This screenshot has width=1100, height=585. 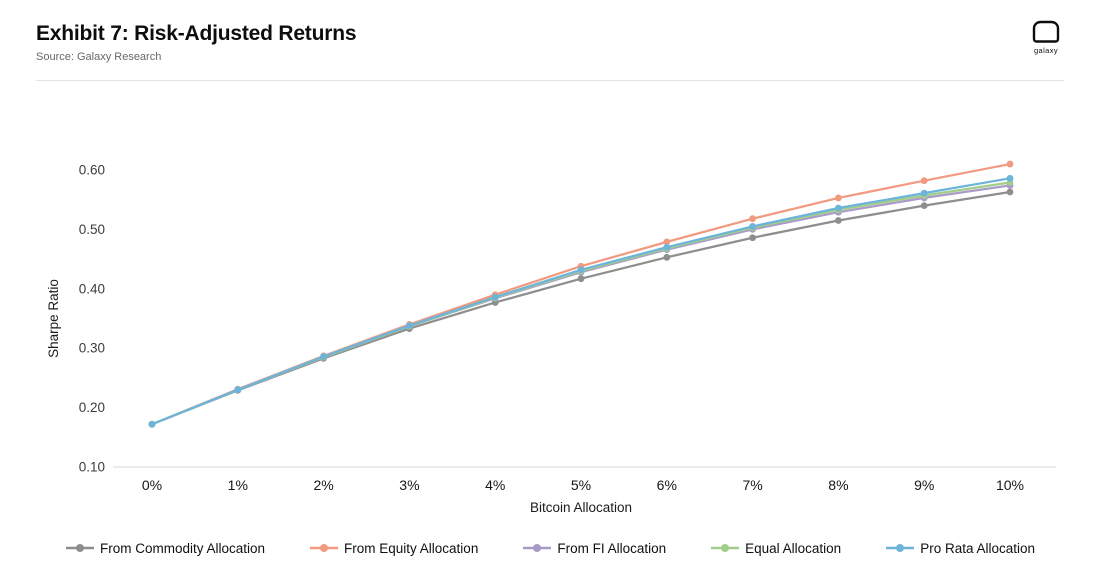 What do you see at coordinates (92, 288) in the screenshot?
I see `y-tick-label: 0.40` at bounding box center [92, 288].